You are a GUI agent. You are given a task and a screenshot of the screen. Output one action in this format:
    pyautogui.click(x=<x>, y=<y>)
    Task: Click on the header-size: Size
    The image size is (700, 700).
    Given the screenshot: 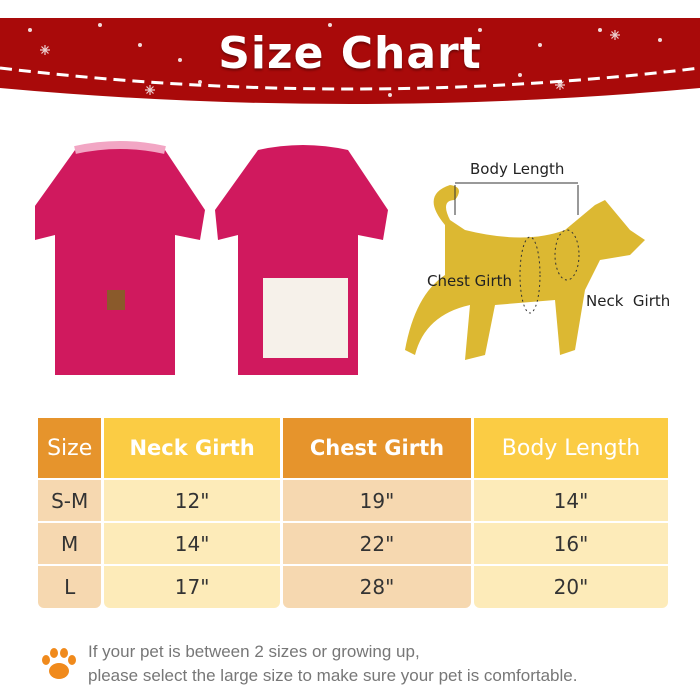 What is the action you would take?
    pyautogui.click(x=70, y=448)
    